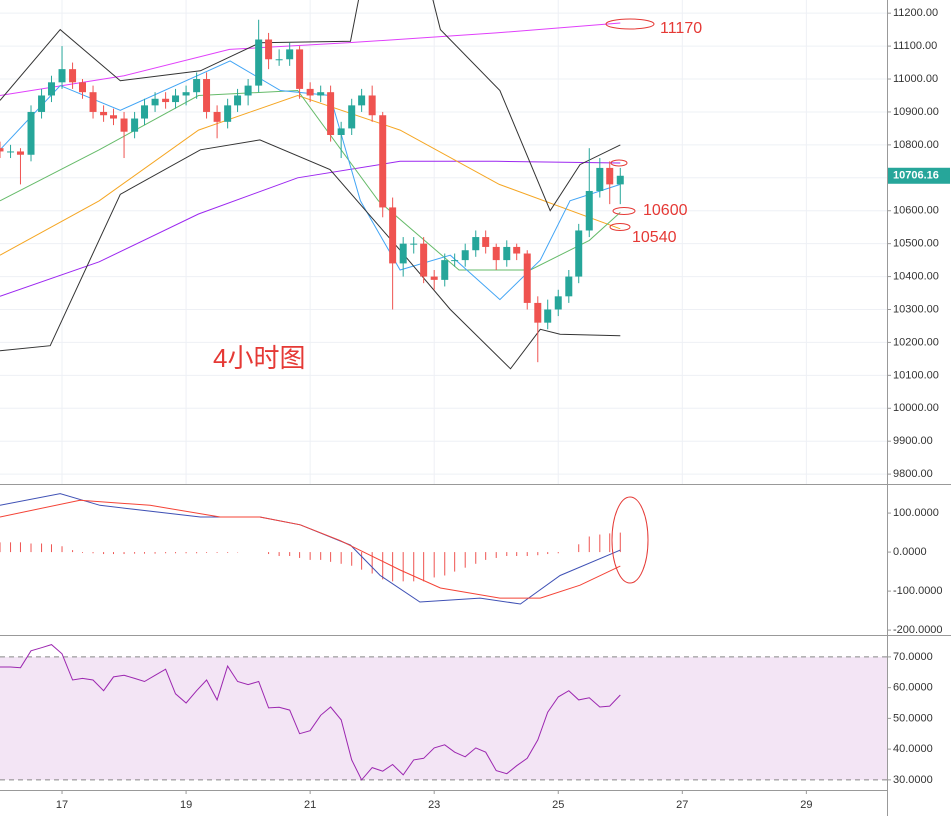 The image size is (951, 816). What do you see at coordinates (913, 441) in the screenshot?
I see `y-tick-label: 9900.00` at bounding box center [913, 441].